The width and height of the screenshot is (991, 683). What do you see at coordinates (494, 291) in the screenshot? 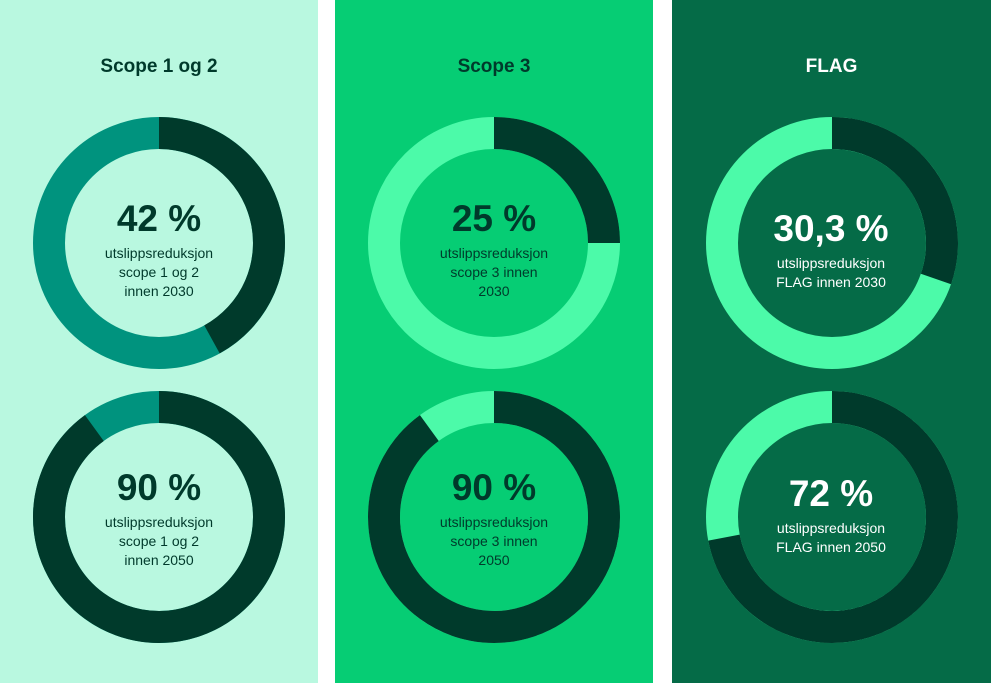
I see `description-line: 2030` at bounding box center [494, 291].